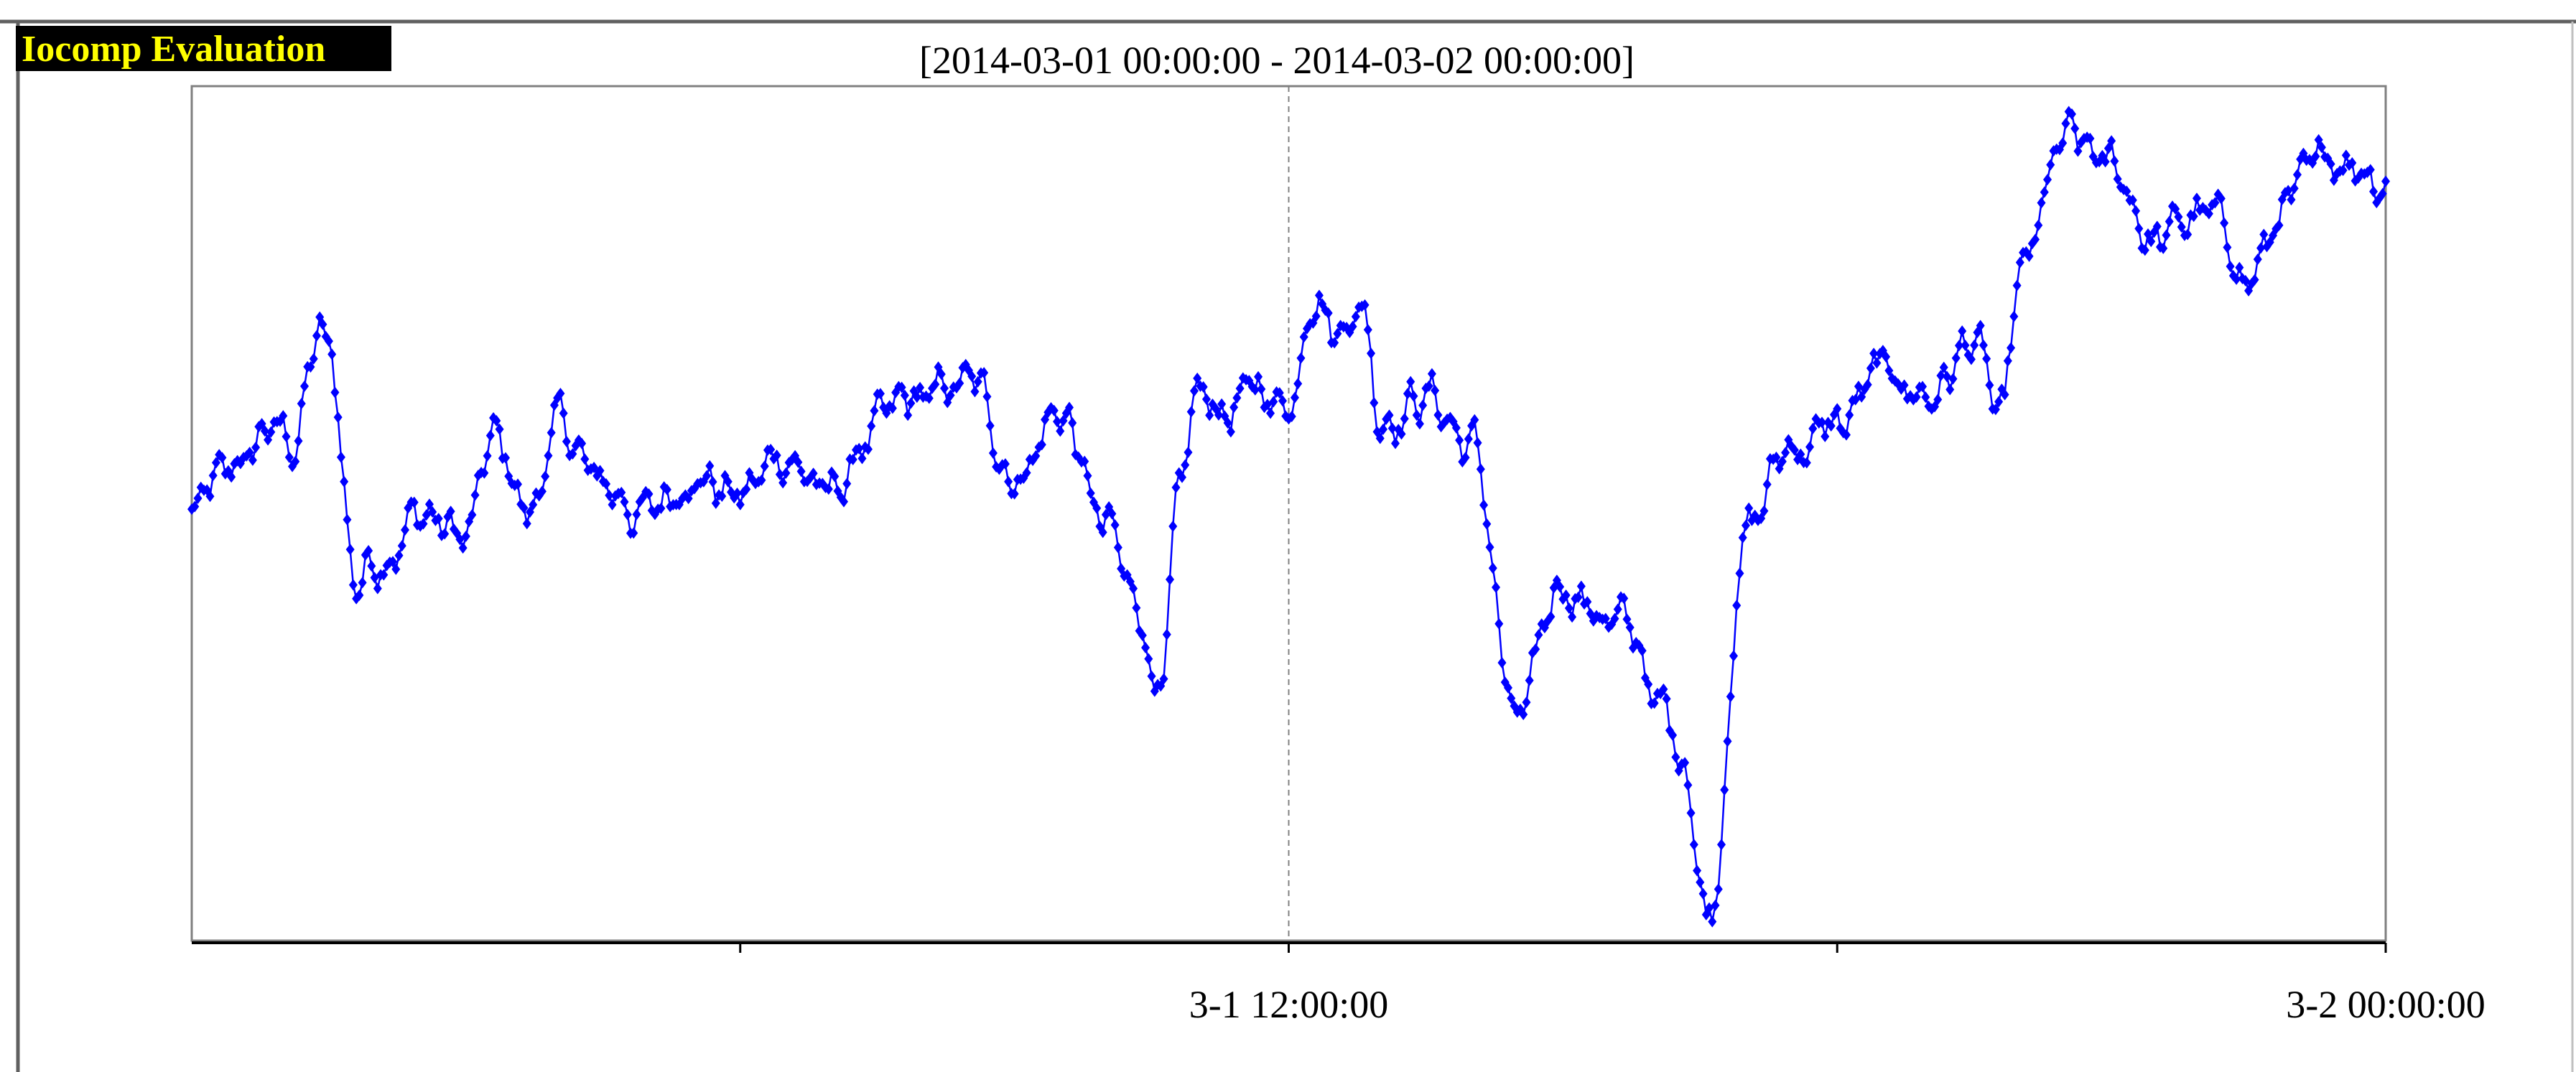 The image size is (2576, 1072). What do you see at coordinates (1838, 1004) in the screenshot?
I see `x-axis-tick-labels: 3-1 12:00:00 3-2 00:00:00` at bounding box center [1838, 1004].